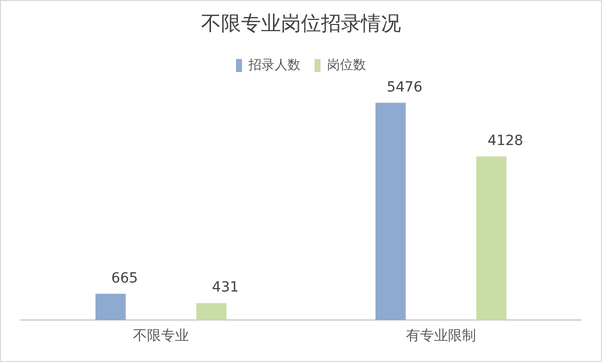 Image resolution: width=602 pixels, height=362 pixels. Describe the element at coordinates (161, 336) in the screenshot. I see `x-tick-label: 不限专业` at that location.